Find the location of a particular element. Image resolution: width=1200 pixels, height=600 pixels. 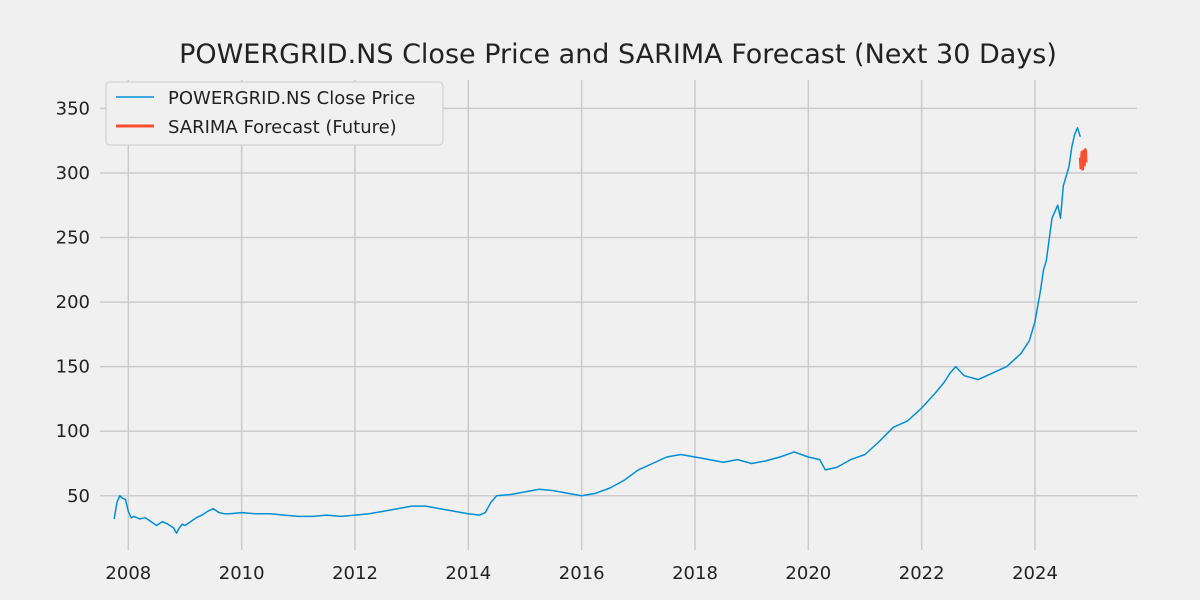

y-tick-label: 300 is located at coordinates (73, 173).